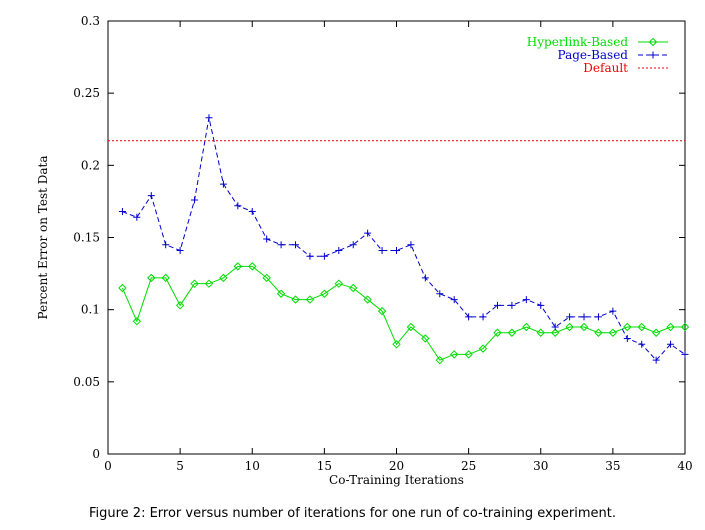  I want to click on x-axis-label: Co-Training Iterations, so click(396, 480).